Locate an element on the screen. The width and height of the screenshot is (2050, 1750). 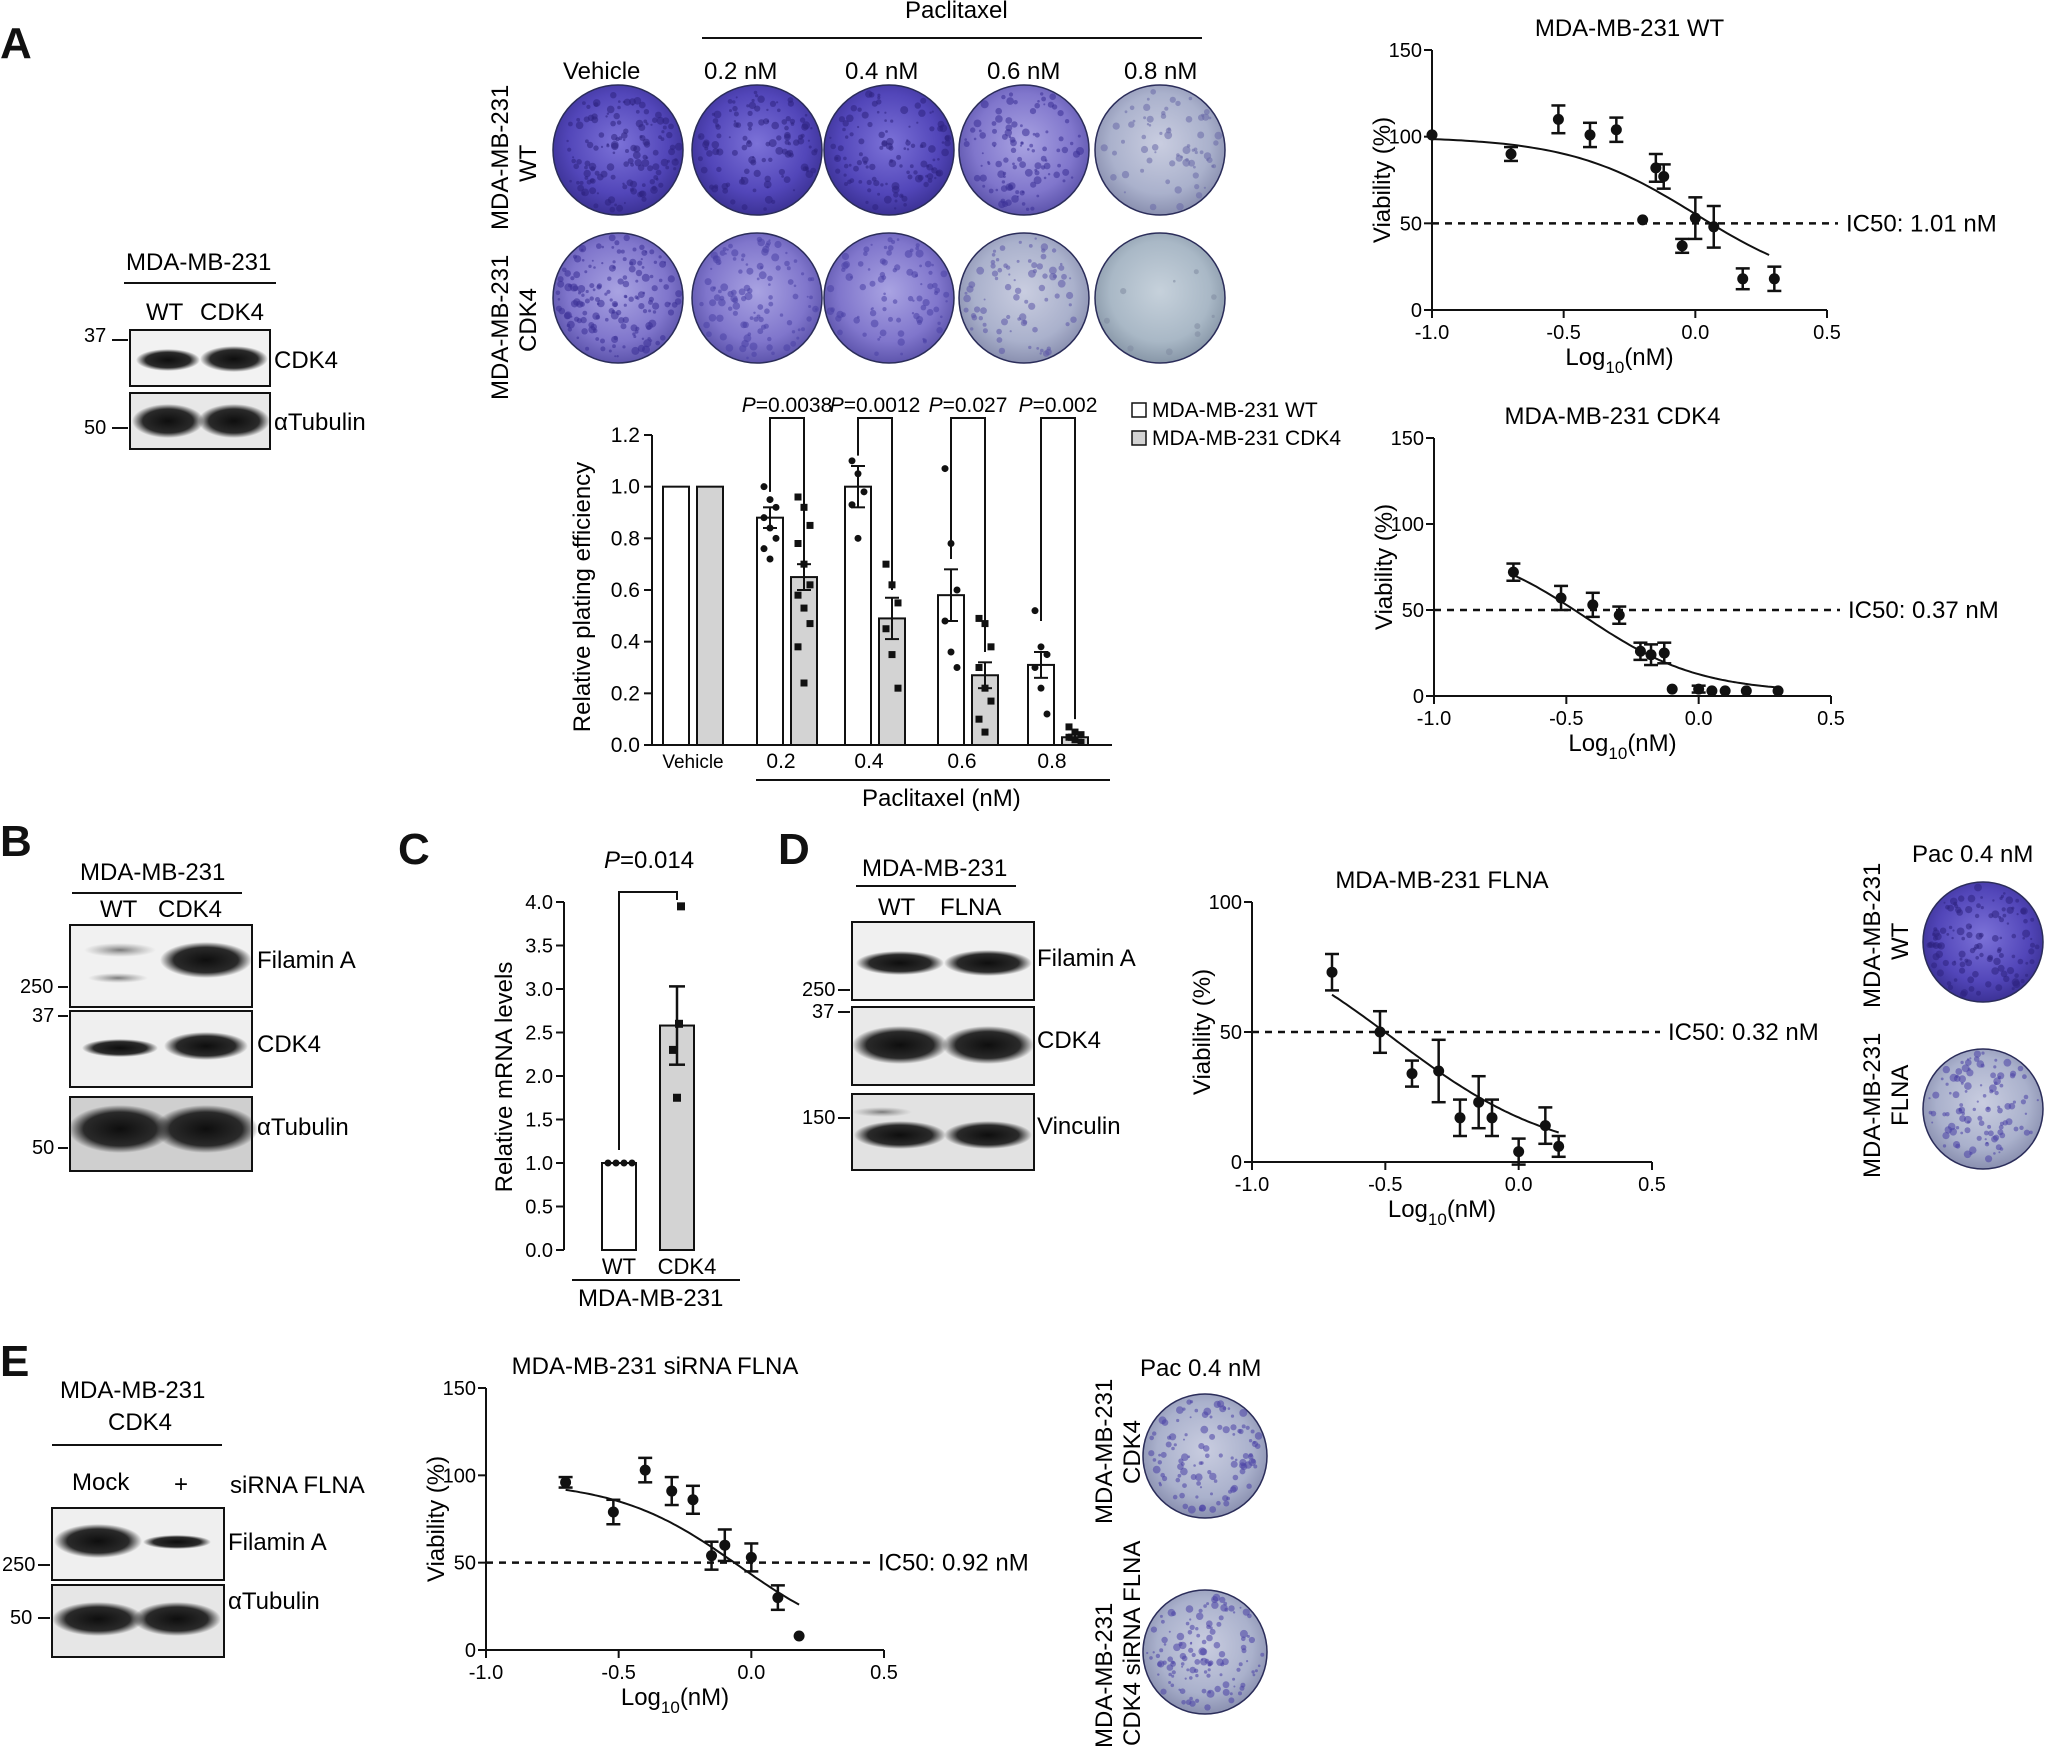
blot-e-band-filamin: Filamin A is located at coordinates (277, 1542).